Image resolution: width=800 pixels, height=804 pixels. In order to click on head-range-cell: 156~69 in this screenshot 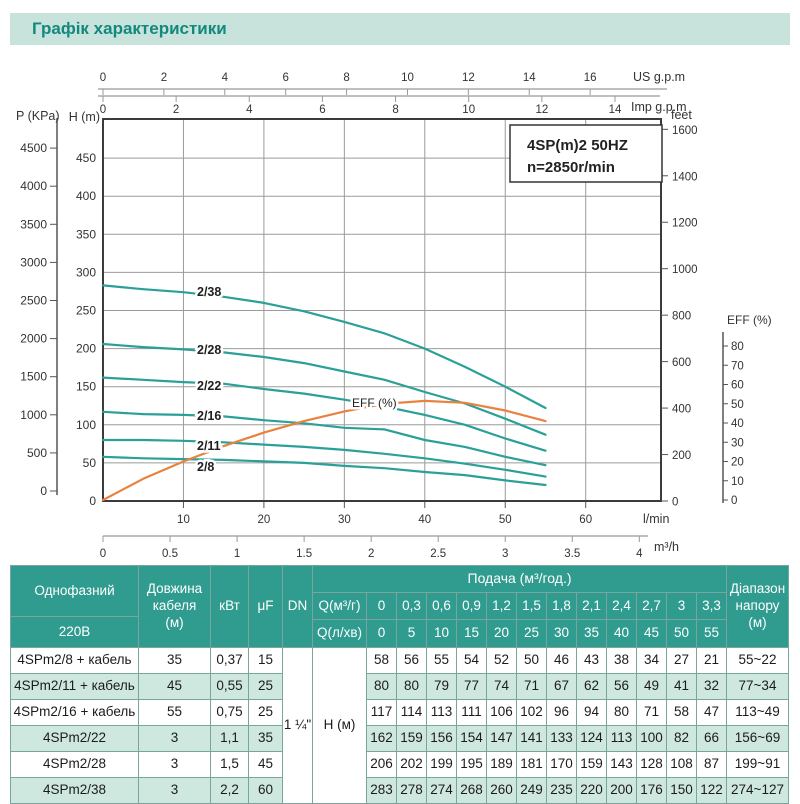, I will do `click(757, 738)`.